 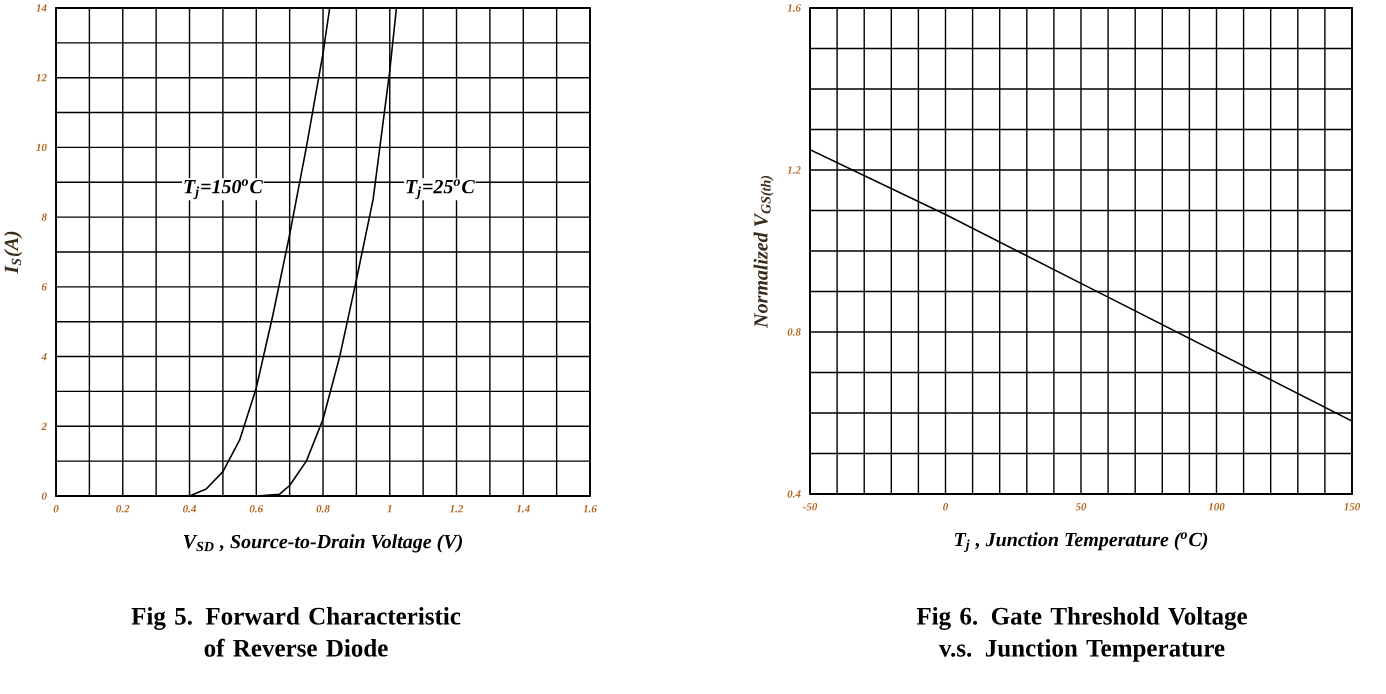 What do you see at coordinates (1081, 542) in the screenshot?
I see `x-axis-title: T$_{j}$ , Junction Temperature ($^{o}$C)` at bounding box center [1081, 542].